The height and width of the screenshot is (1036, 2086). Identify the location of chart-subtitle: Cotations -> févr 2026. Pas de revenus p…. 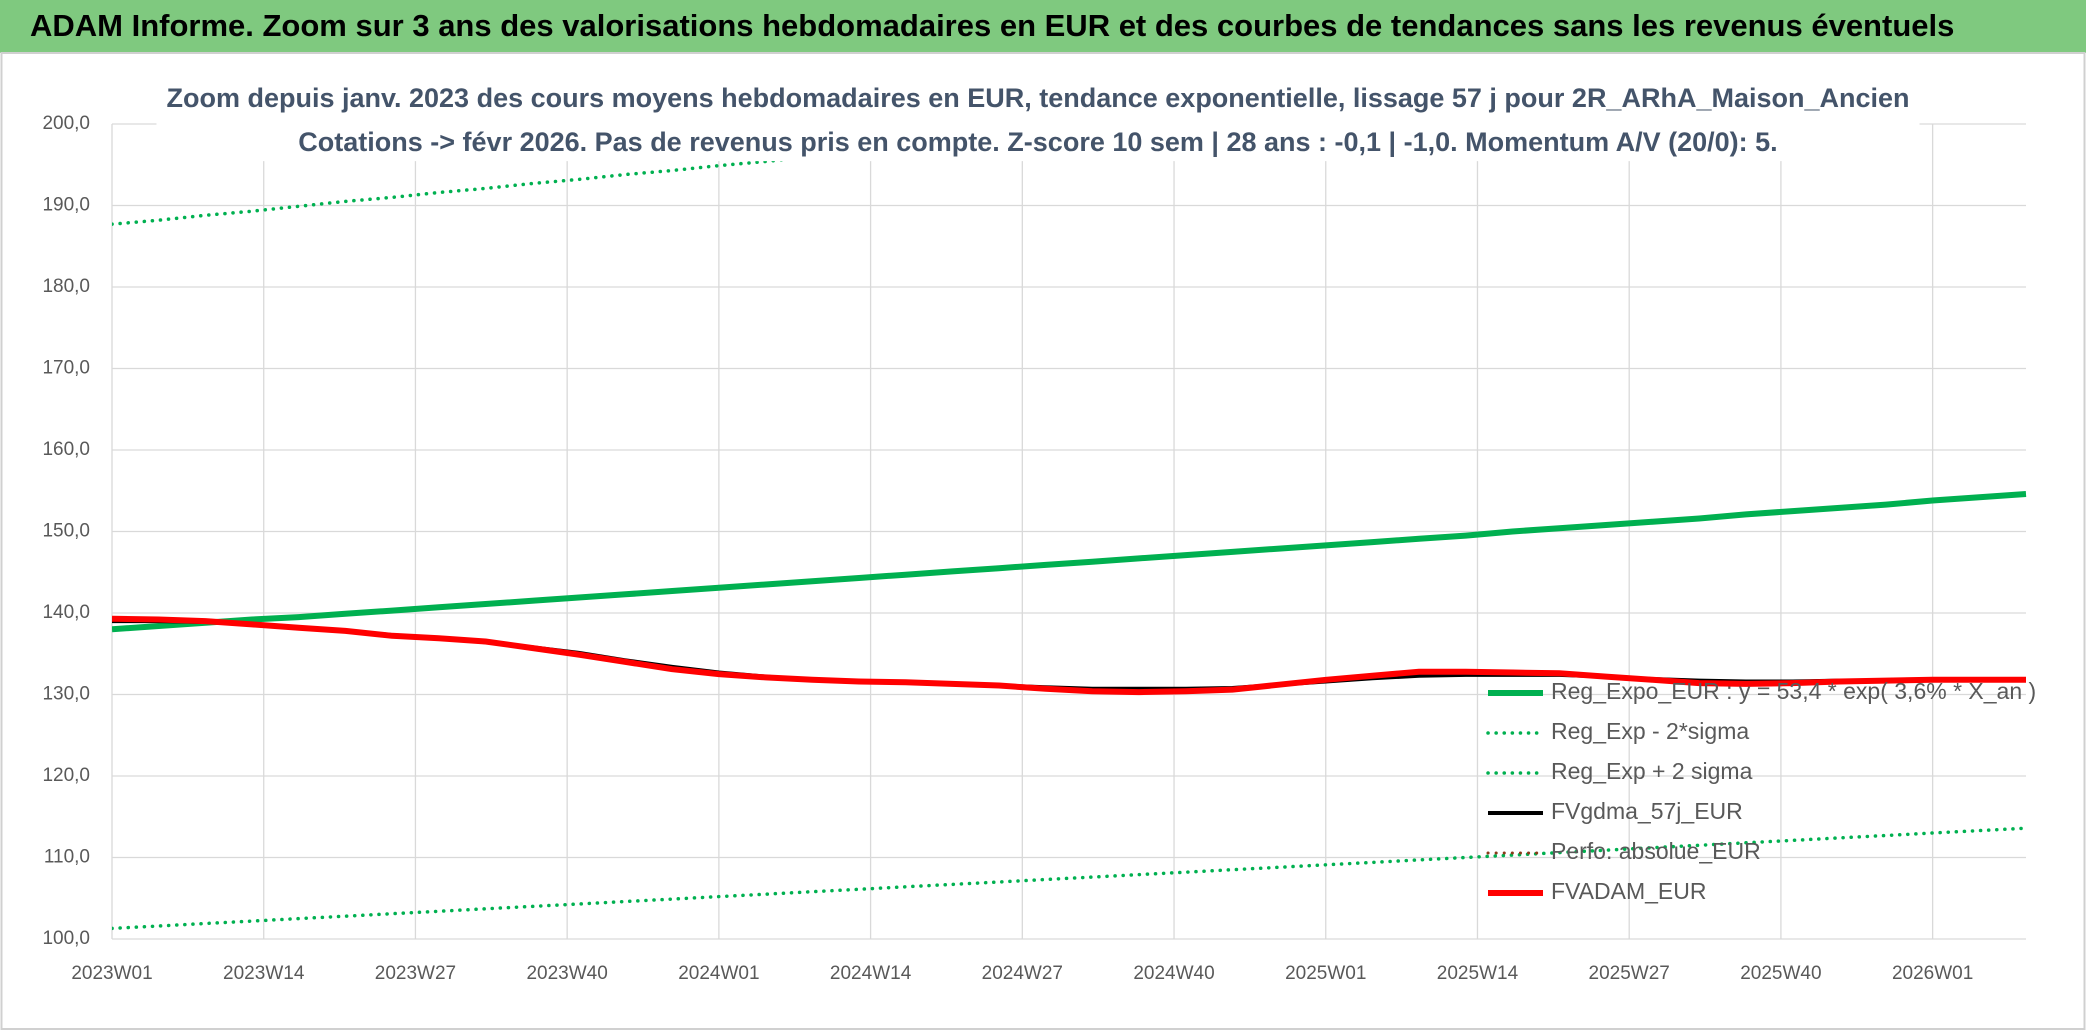
(1037, 142).